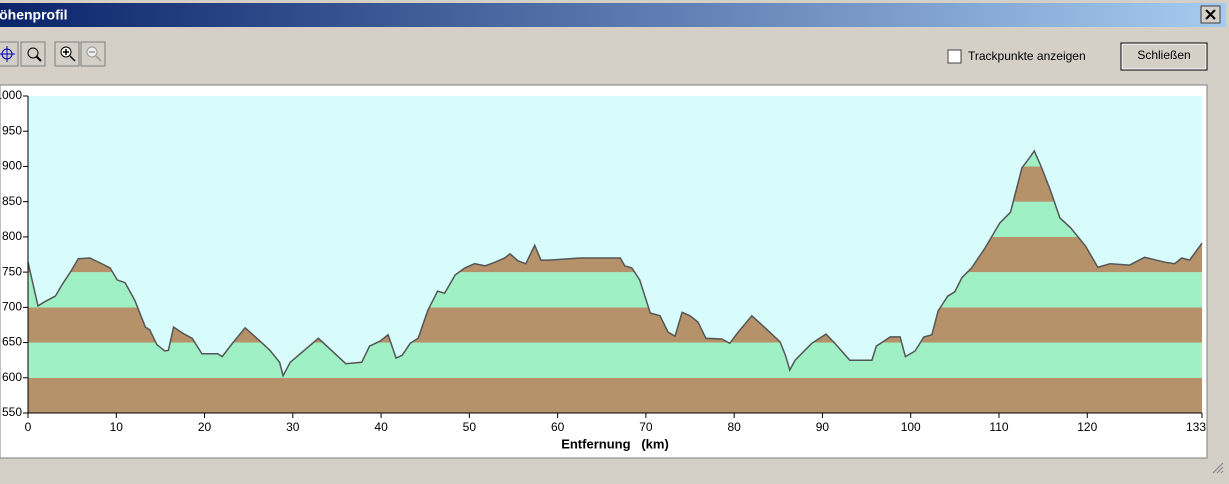  Describe the element at coordinates (1196, 427) in the screenshot. I see `x-tick-label: 133` at that location.